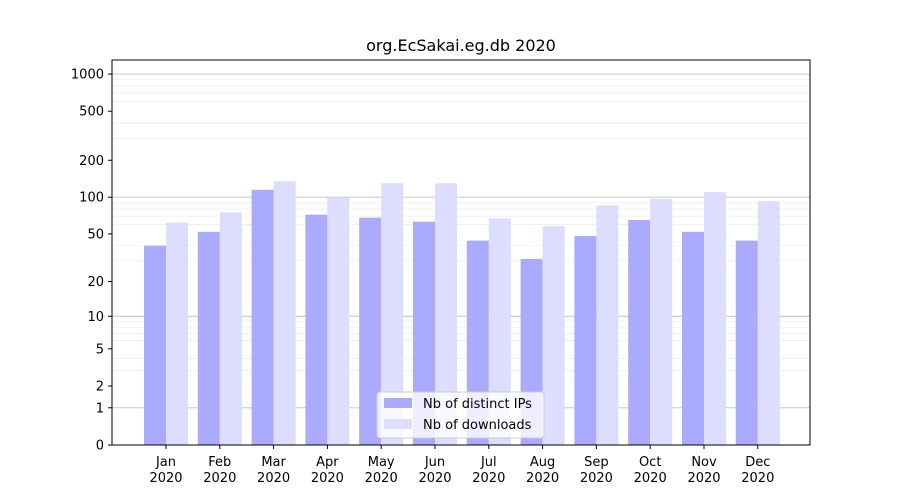  I want to click on legend-label-distinct-ips: Nb of distinct IPs, so click(477, 404).